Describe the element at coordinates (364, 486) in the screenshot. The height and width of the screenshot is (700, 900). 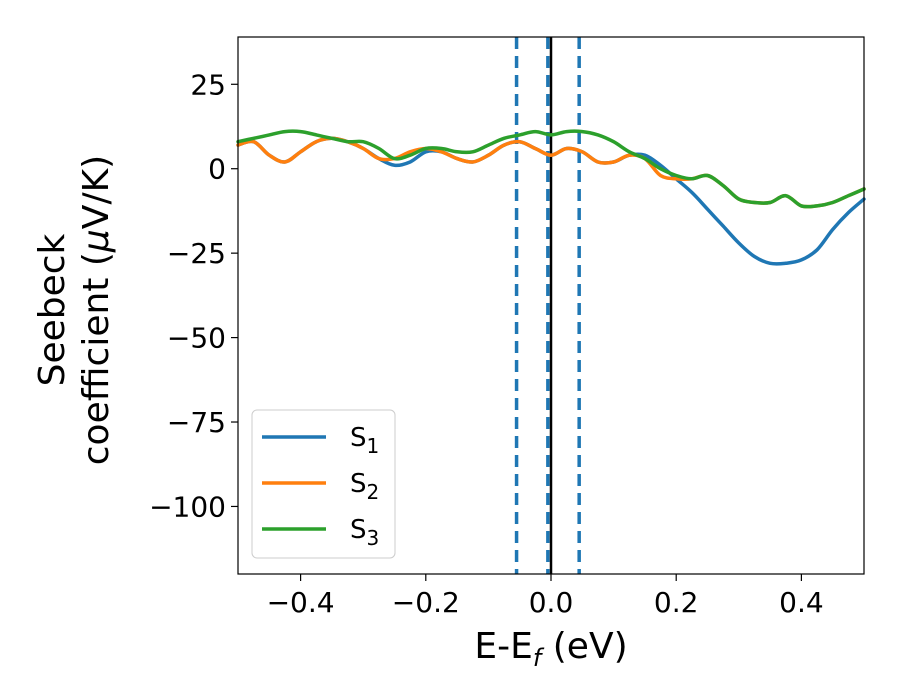
I see `legend-label-2: S2` at that location.